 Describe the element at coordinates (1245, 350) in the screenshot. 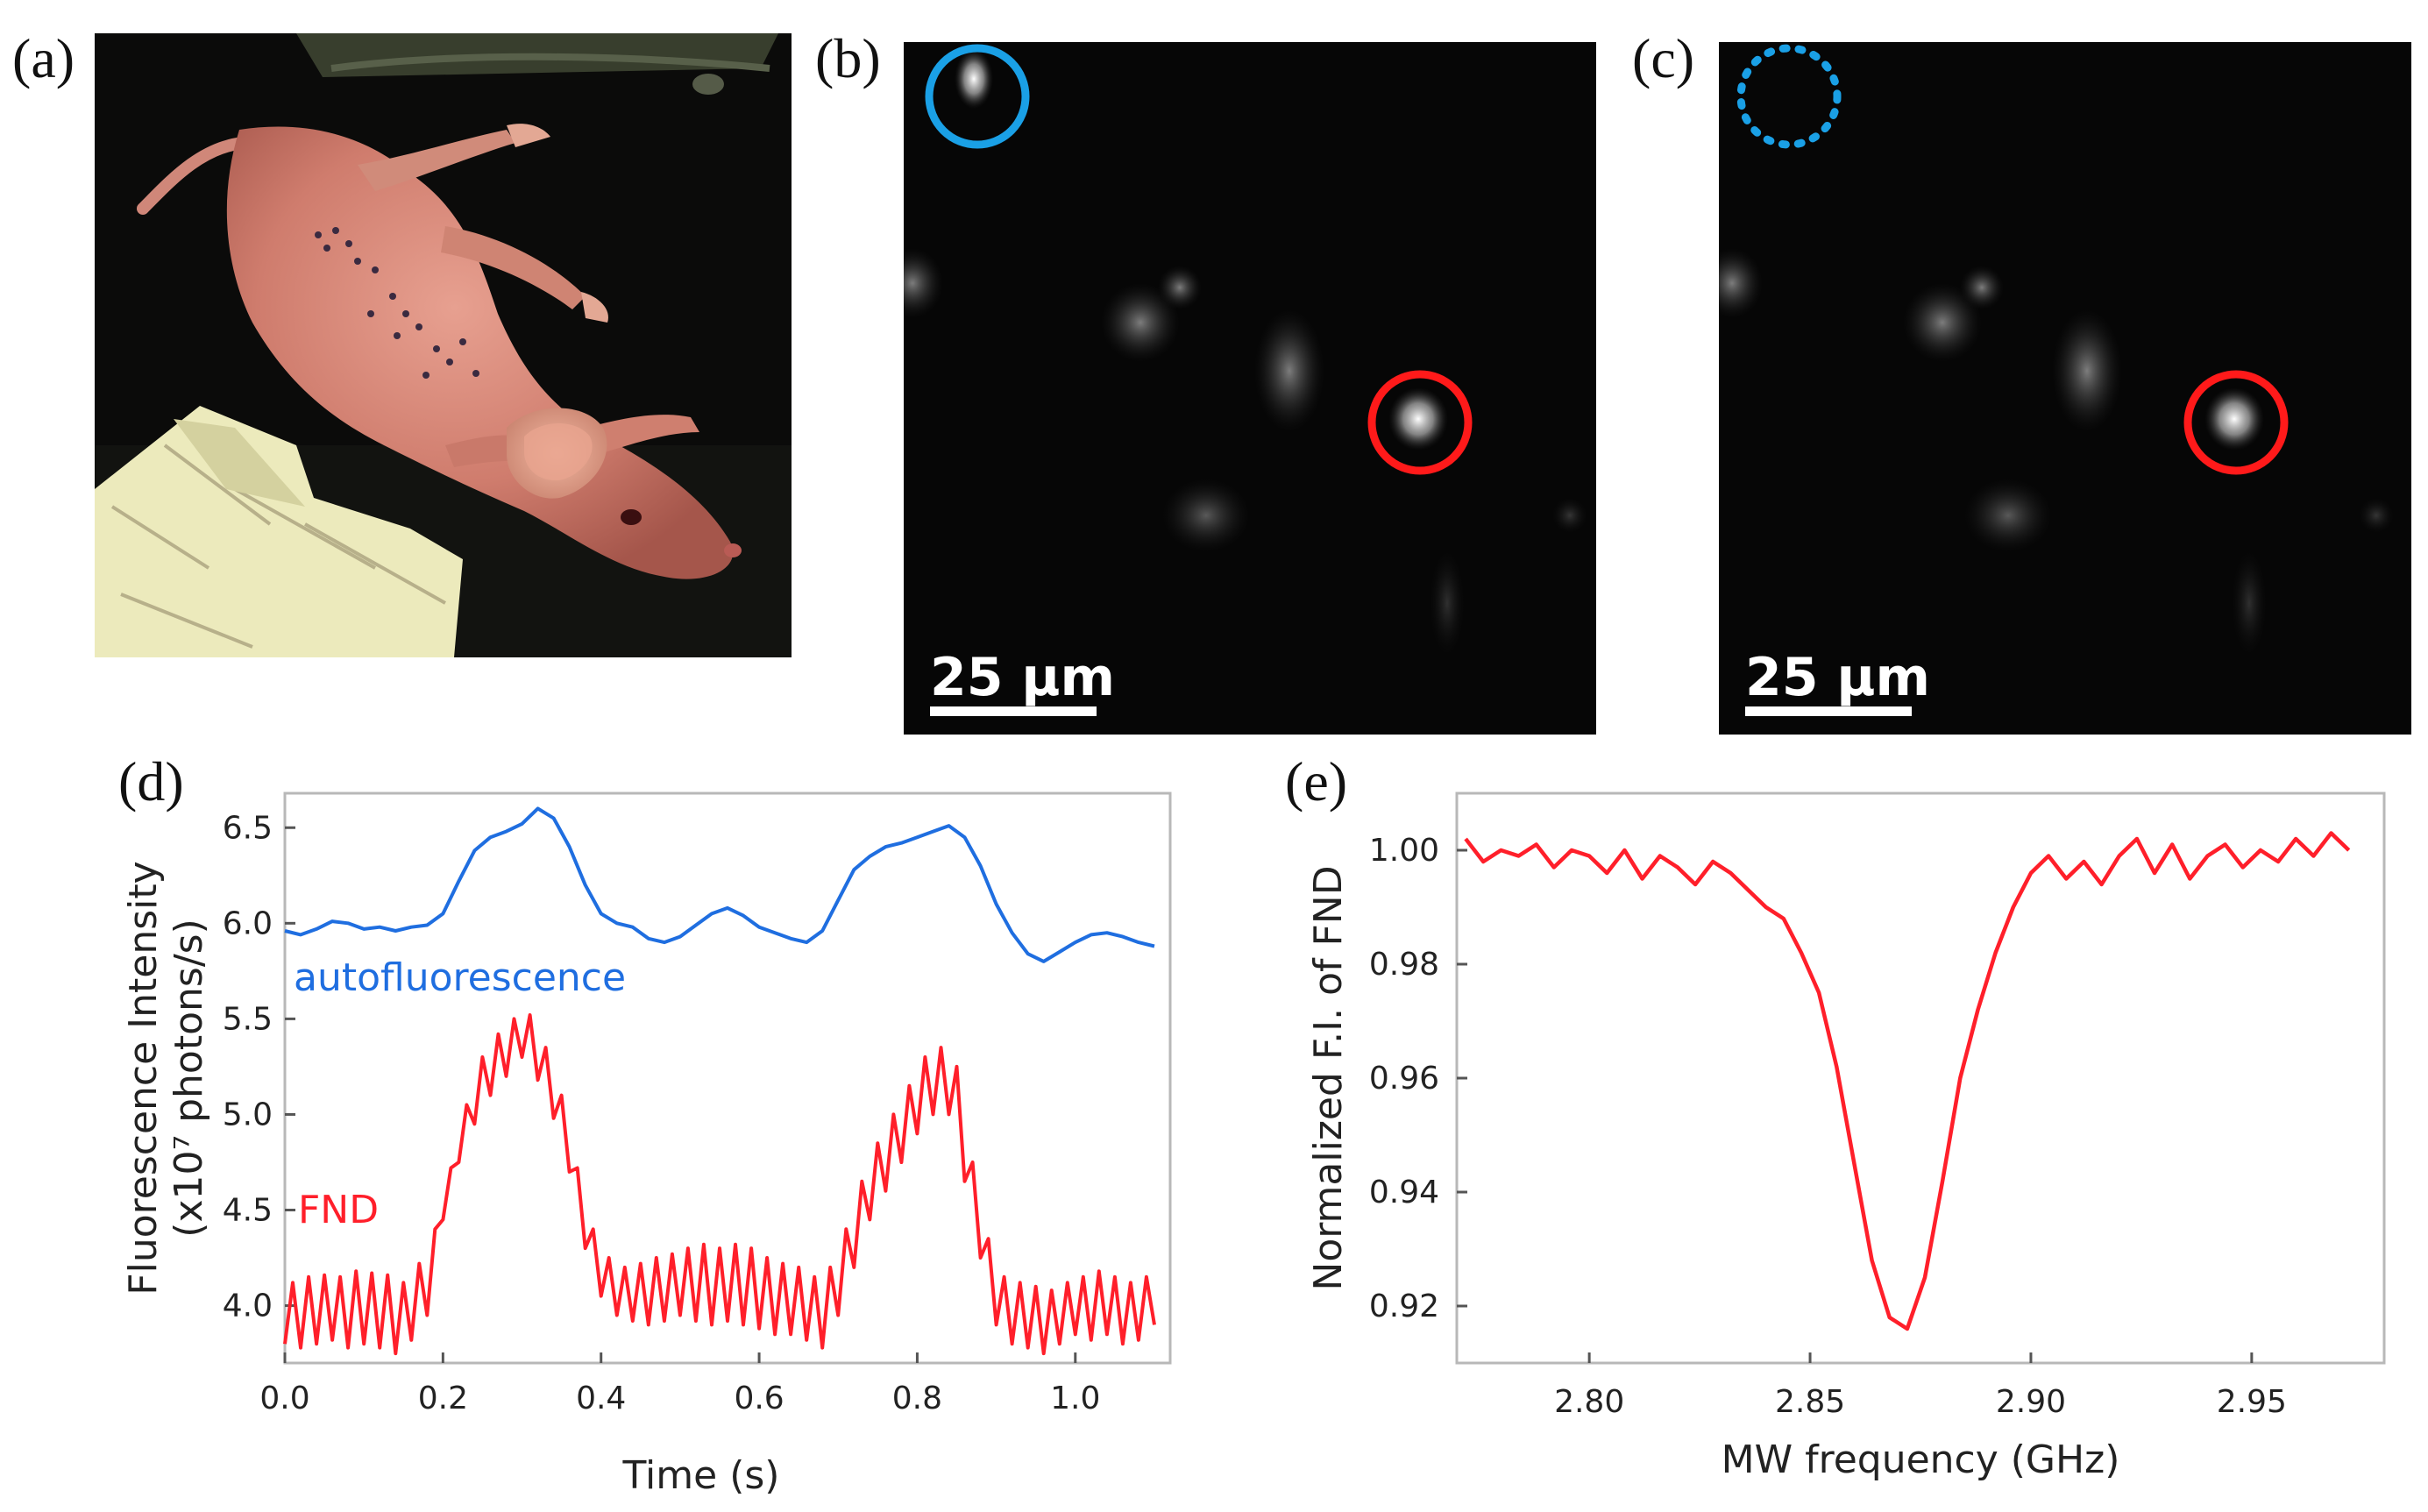

I see `microscopy-image-b-drawing` at that location.